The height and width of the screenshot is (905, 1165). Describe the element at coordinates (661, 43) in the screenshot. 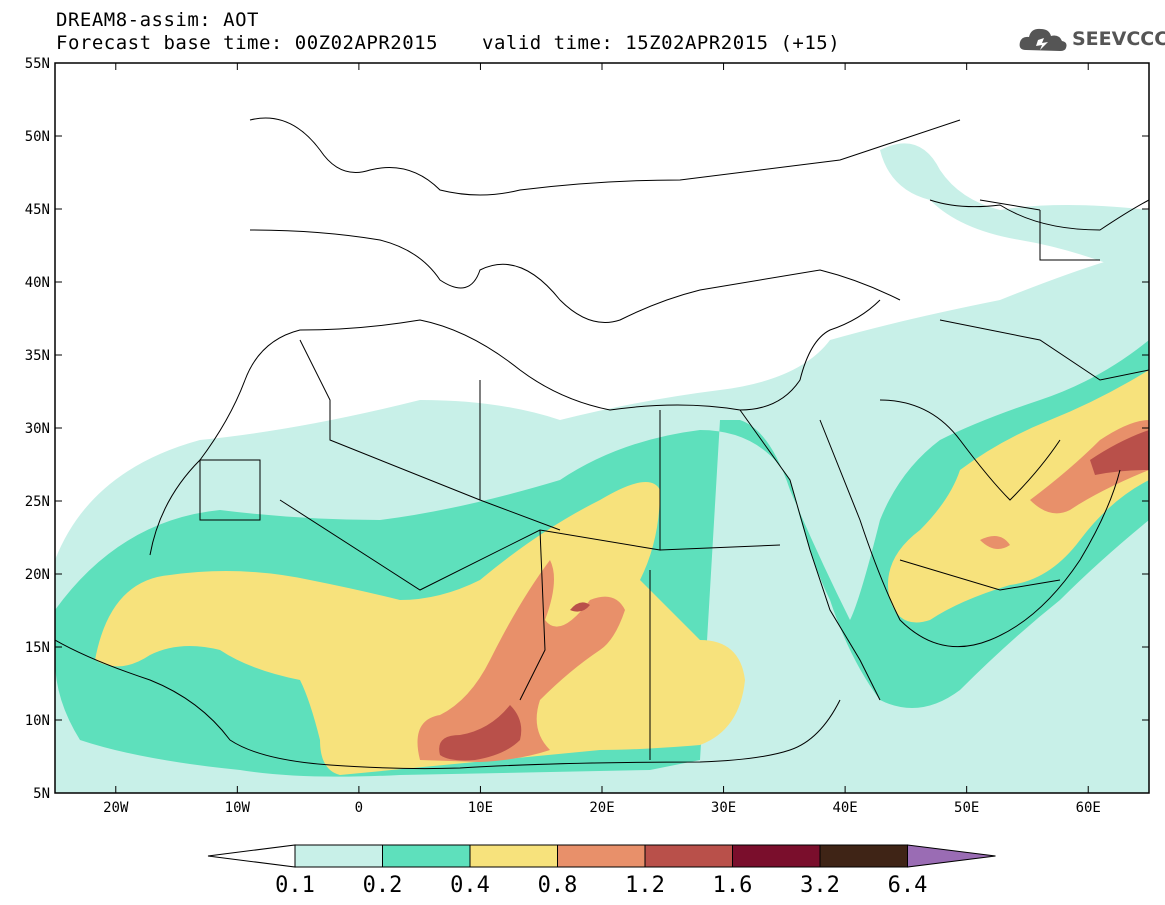

I see `valid-time: valid time: 15Z02APR2015 (+15)` at that location.